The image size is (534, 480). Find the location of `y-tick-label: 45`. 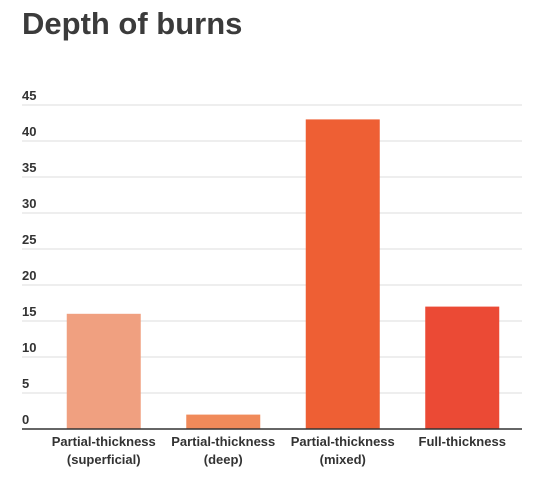

y-tick-label: 45 is located at coordinates (29, 95).